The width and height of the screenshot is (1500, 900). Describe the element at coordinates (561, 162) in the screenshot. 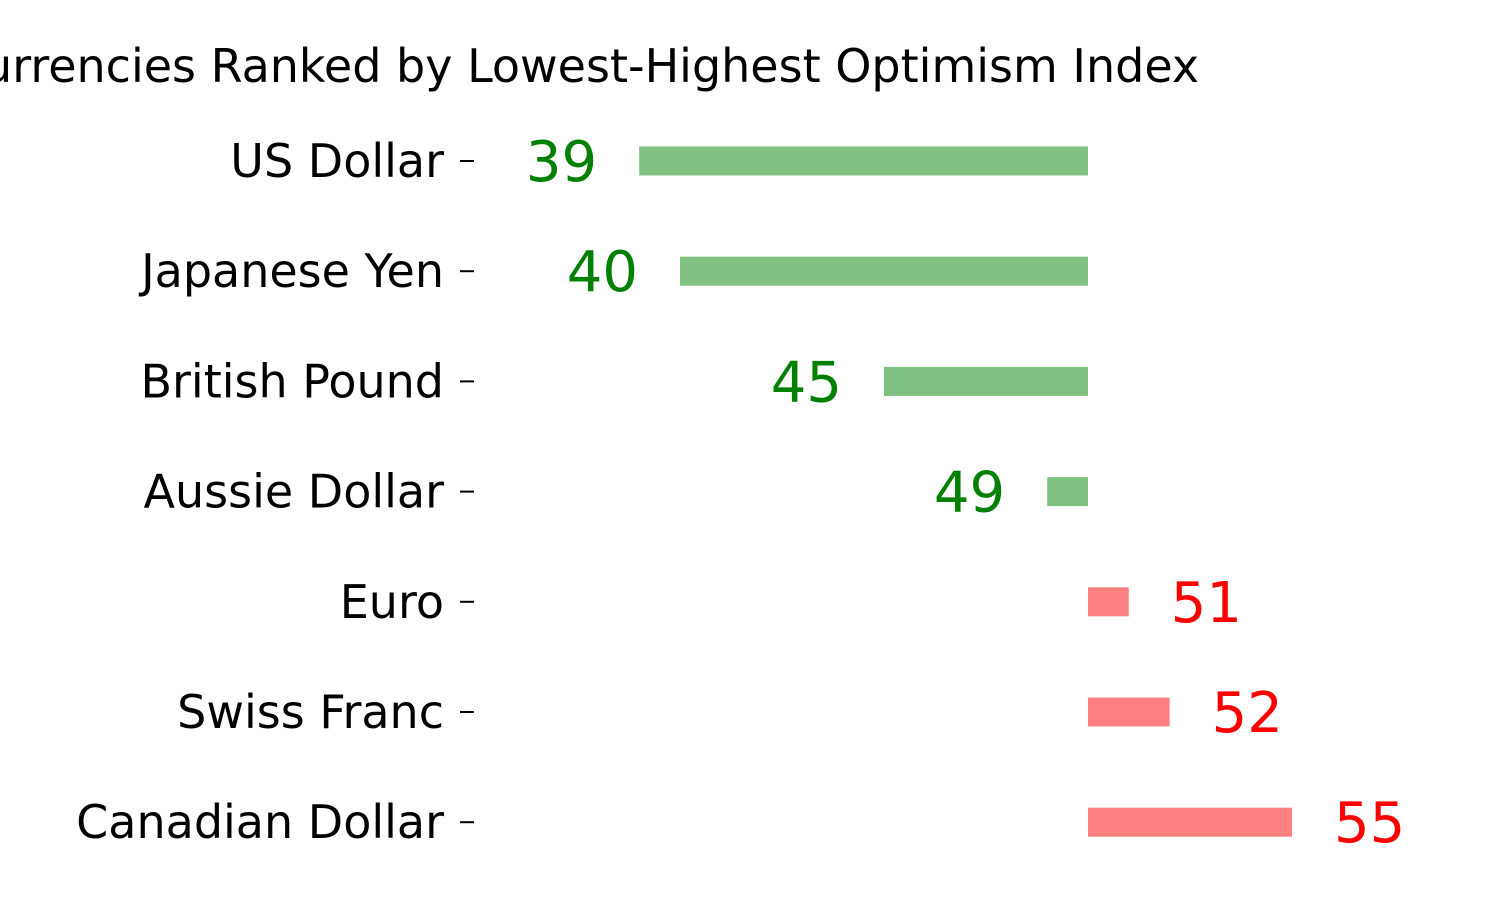

I see `value-label: 39` at that location.